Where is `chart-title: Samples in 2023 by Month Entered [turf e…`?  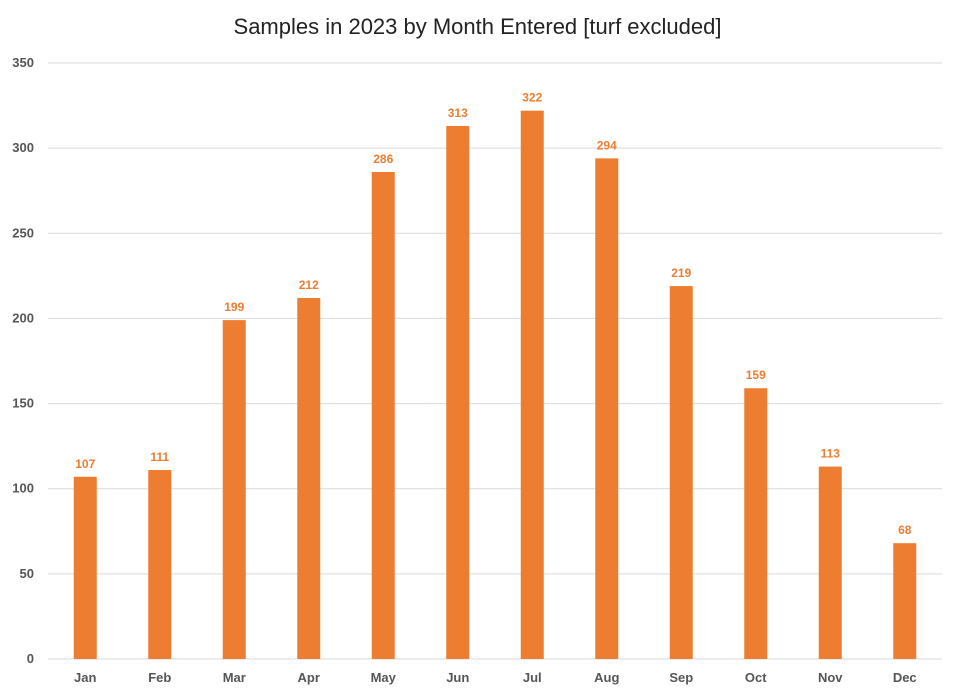
chart-title: Samples in 2023 by Month Entered [turf e… is located at coordinates (477, 26).